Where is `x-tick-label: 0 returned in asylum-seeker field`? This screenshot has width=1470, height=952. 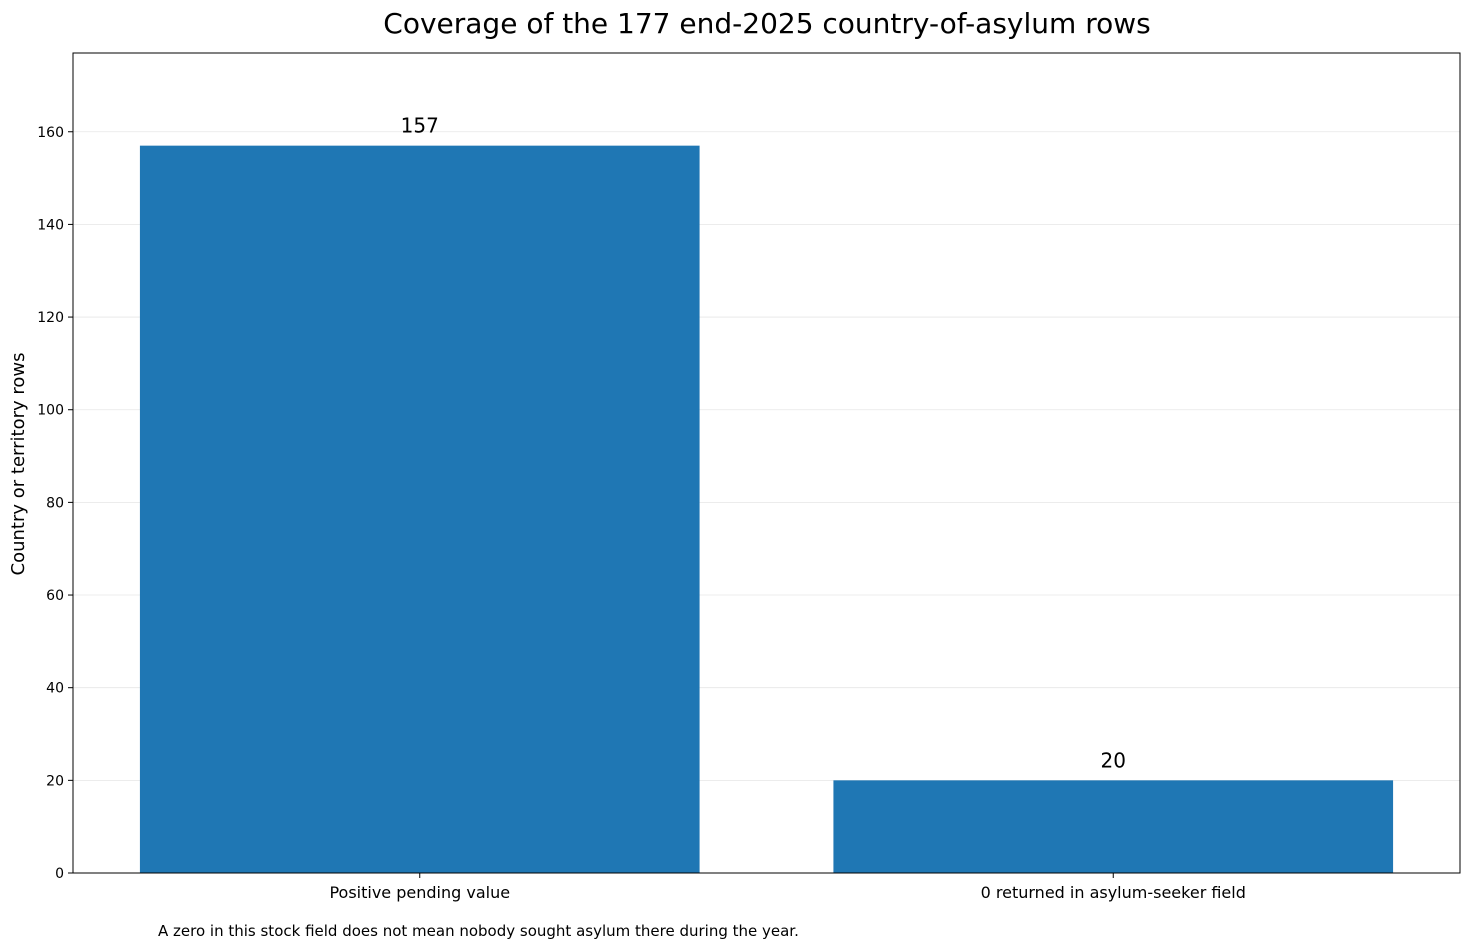 x-tick-label: 0 returned in asylum-seeker field is located at coordinates (1113, 892).